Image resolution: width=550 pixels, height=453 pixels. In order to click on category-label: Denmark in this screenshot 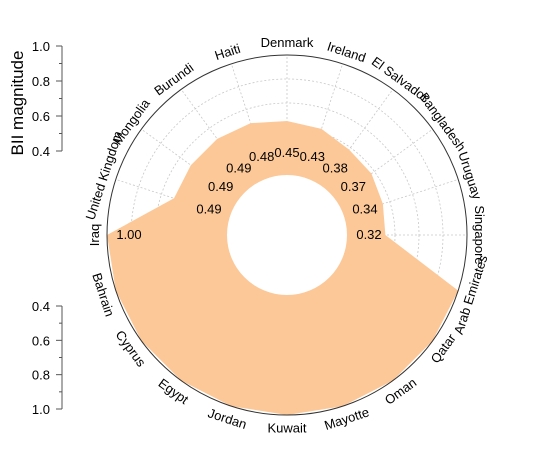, I will do `click(287, 42)`.